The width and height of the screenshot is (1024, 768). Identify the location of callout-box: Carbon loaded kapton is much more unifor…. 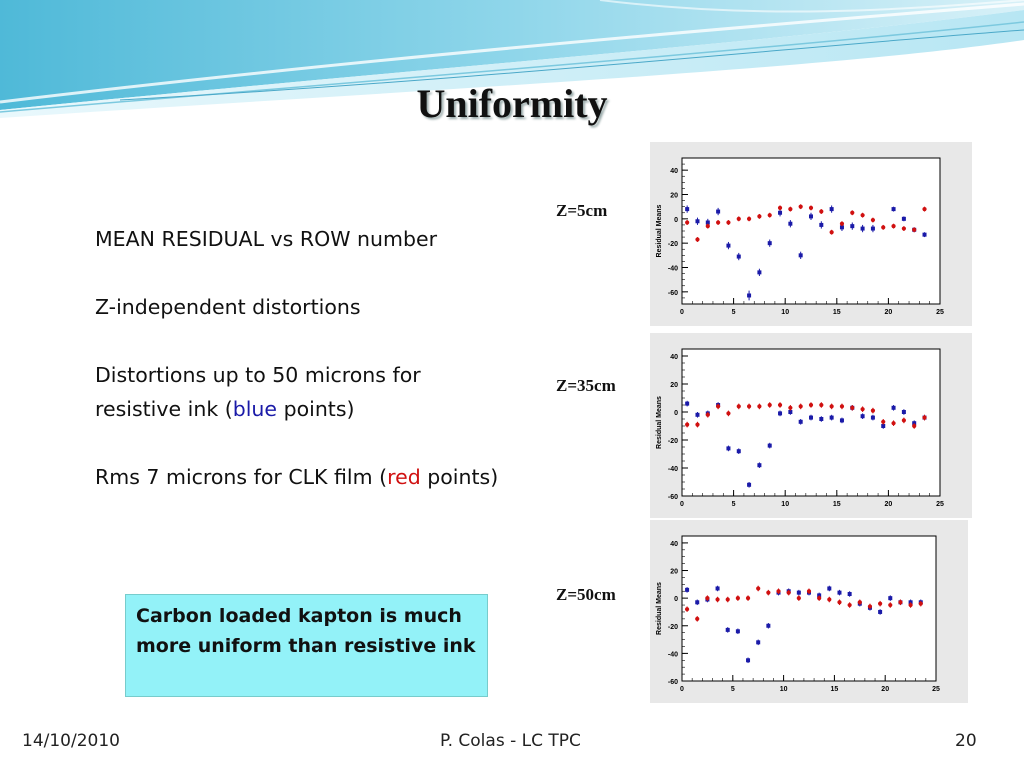
(306, 645).